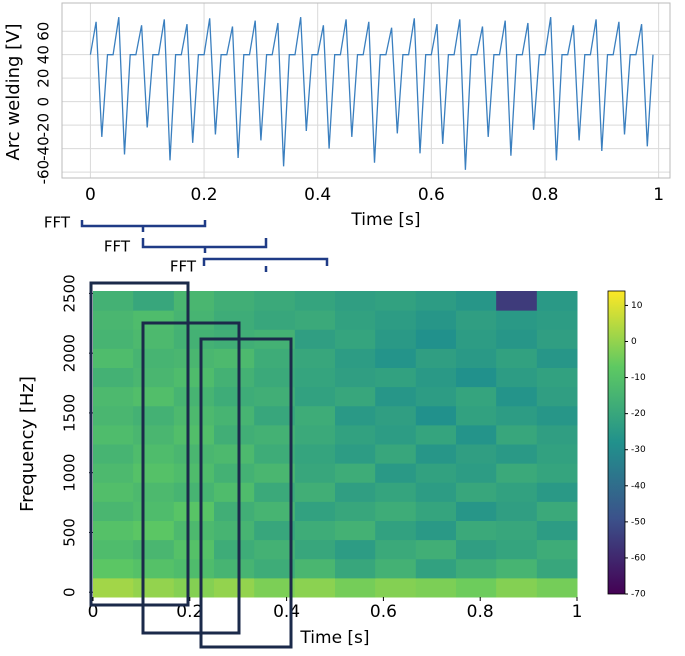  What do you see at coordinates (44, 102) in the screenshot?
I see `y-tick-label: 0` at bounding box center [44, 102].